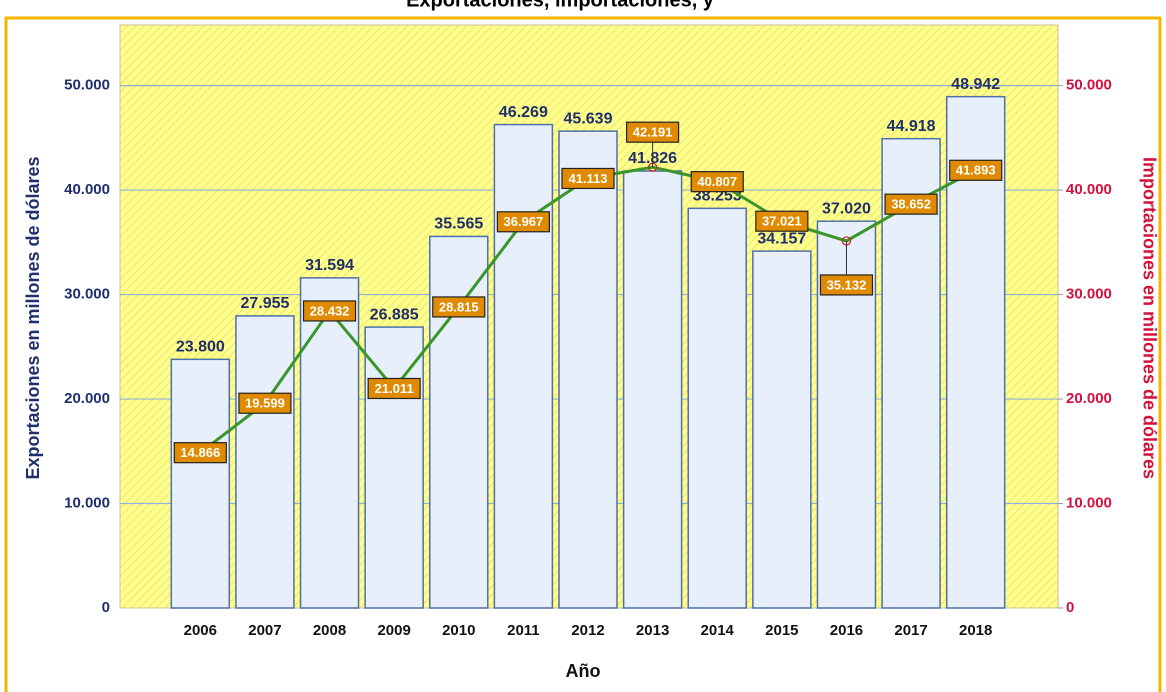 This screenshot has width=1166, height=692. I want to click on line-value-label: 21.011, so click(394, 388).